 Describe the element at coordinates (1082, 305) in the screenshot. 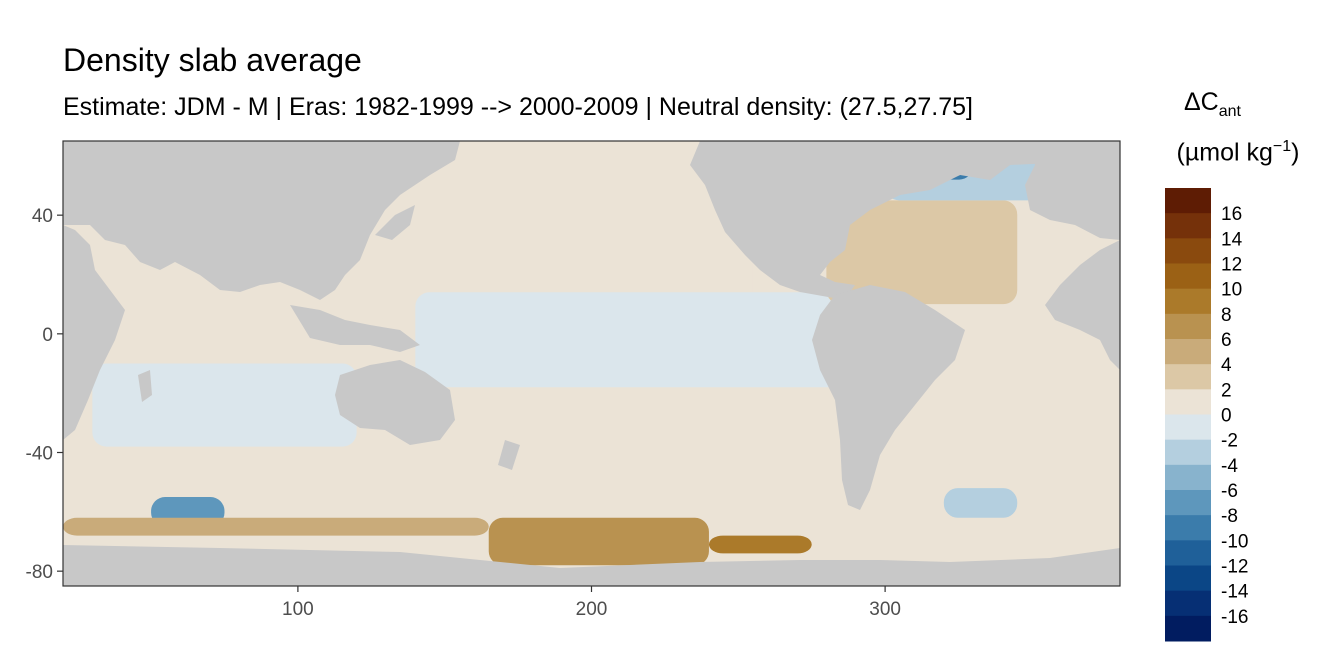

I see `land-africa-east` at that location.